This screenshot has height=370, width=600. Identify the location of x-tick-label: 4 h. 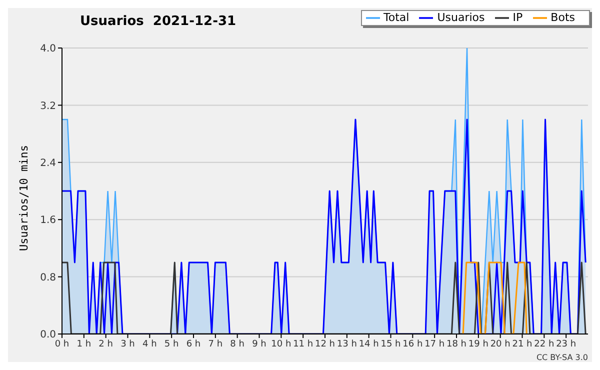
(149, 344).